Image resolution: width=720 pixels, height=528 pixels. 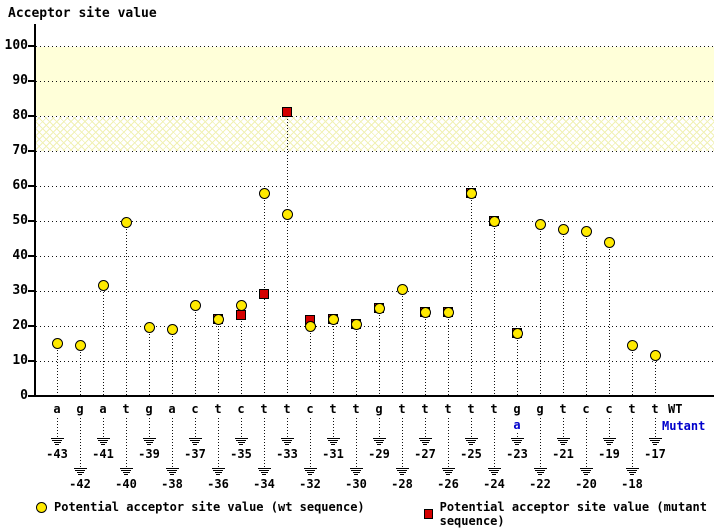 I want to click on position-label: -24, so click(x=494, y=484).